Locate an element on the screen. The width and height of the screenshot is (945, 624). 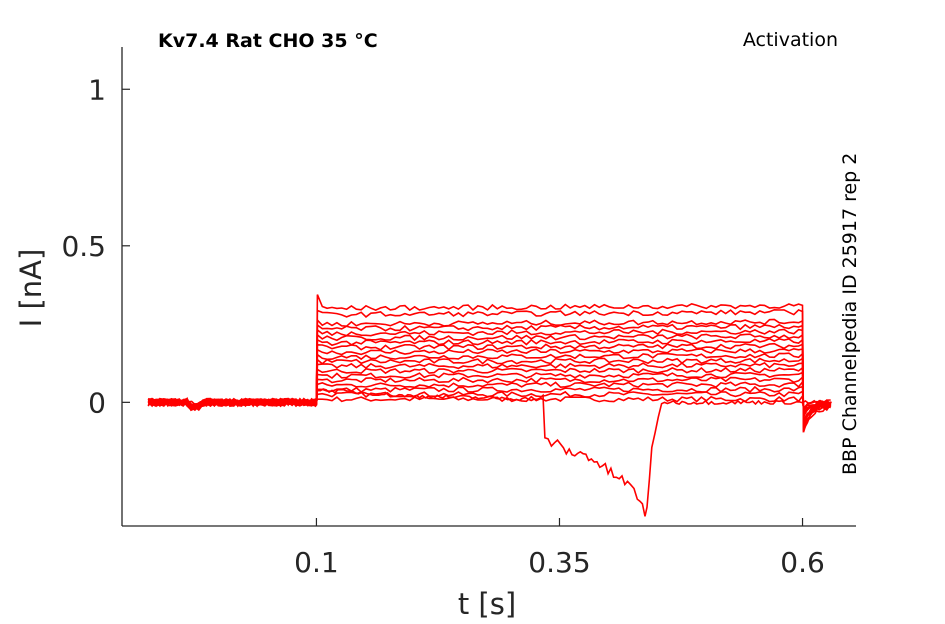
x-ticks: 0.1 0.35 0.6 is located at coordinates (559, 548).